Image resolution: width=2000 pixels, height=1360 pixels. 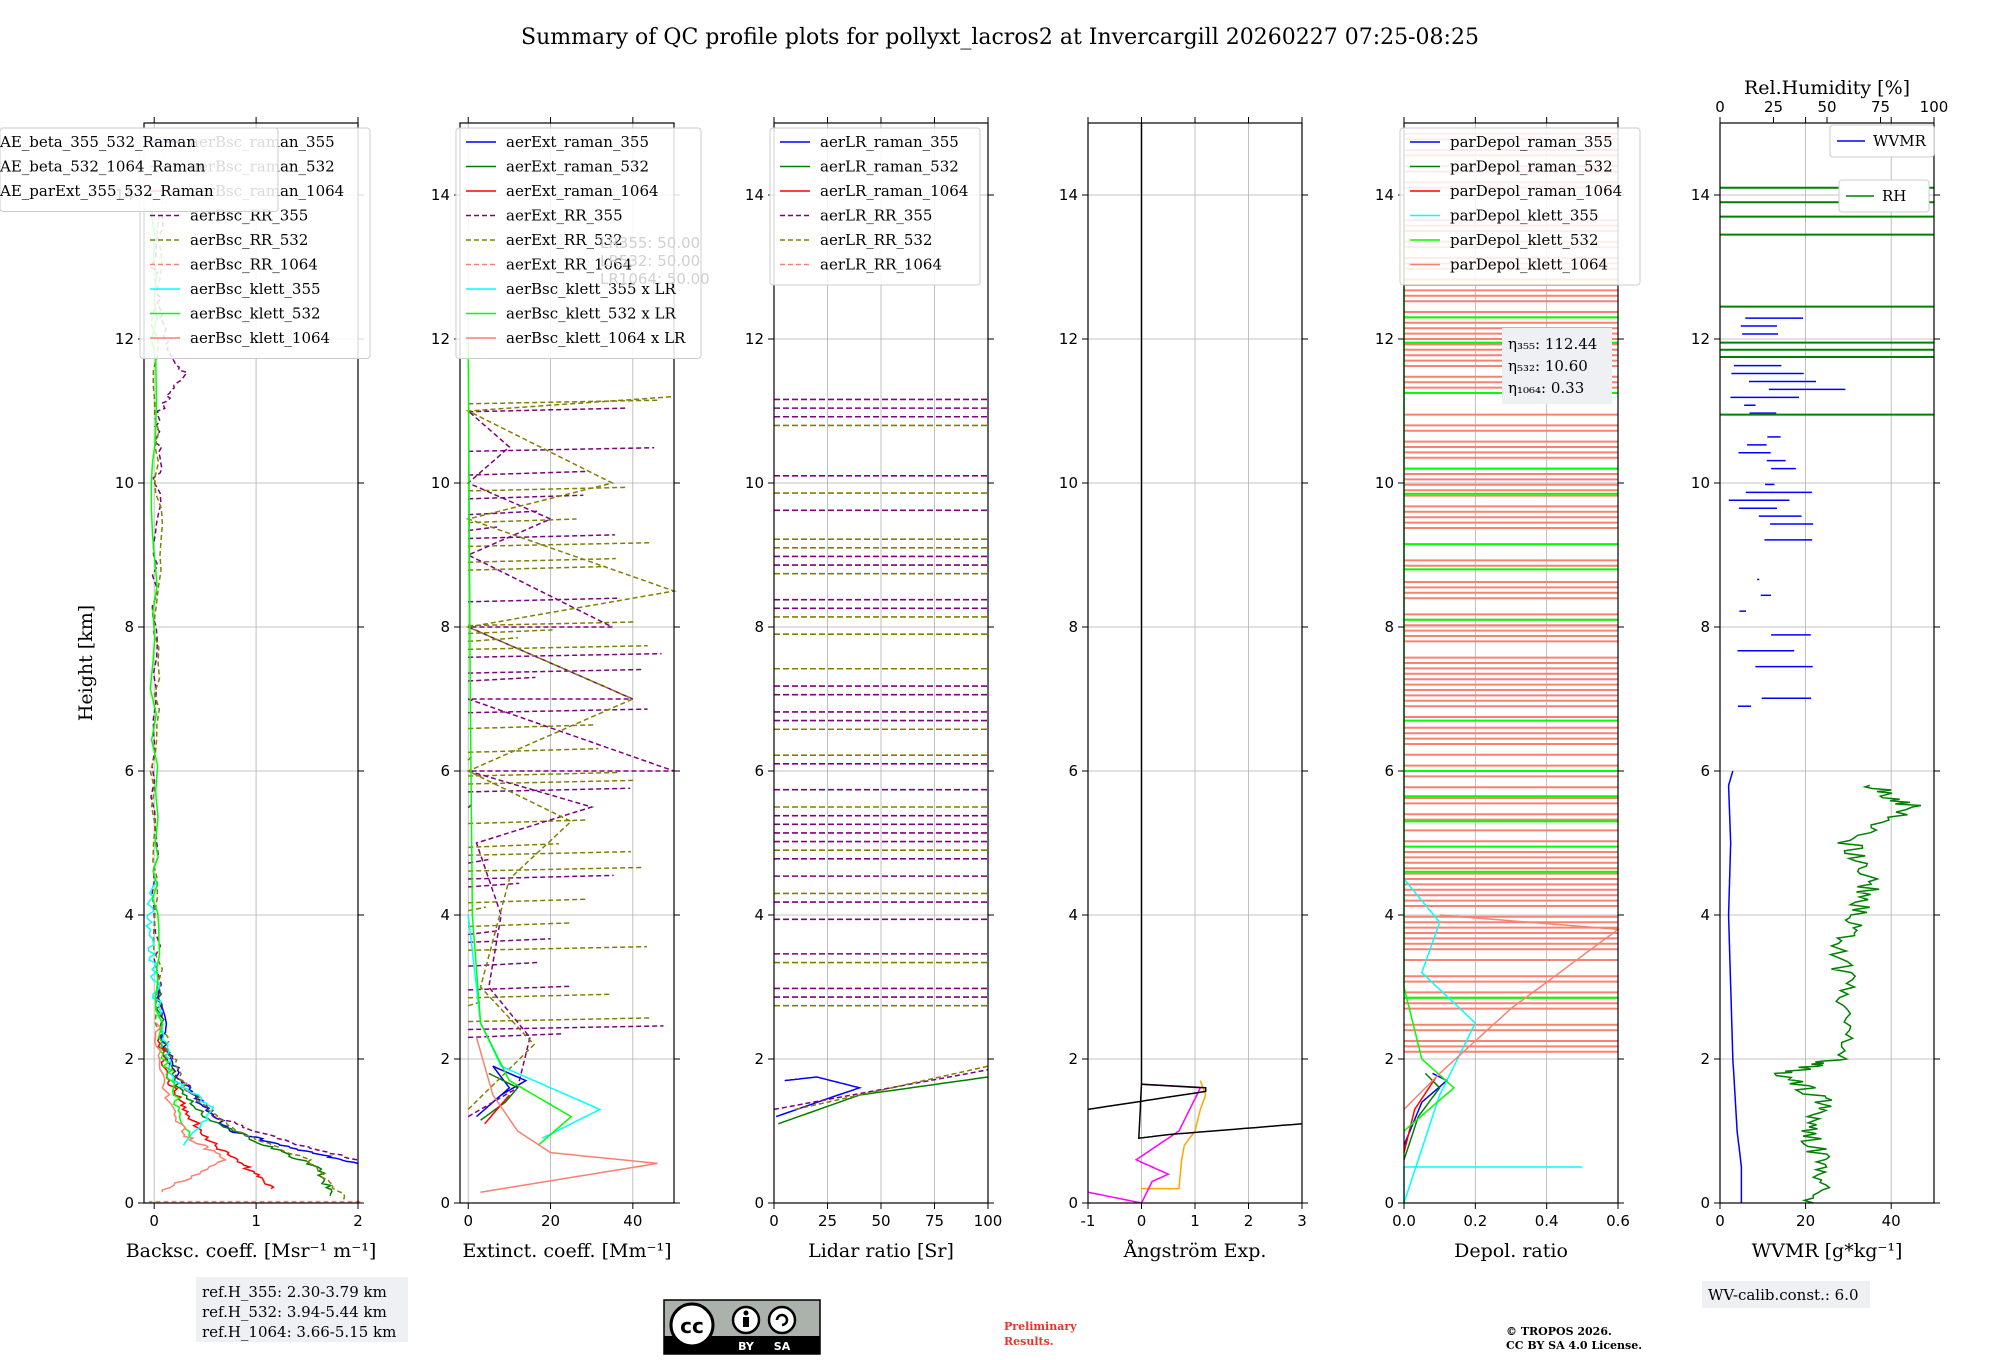 I want to click on x-tick-label: 1, so click(x=256, y=1221).